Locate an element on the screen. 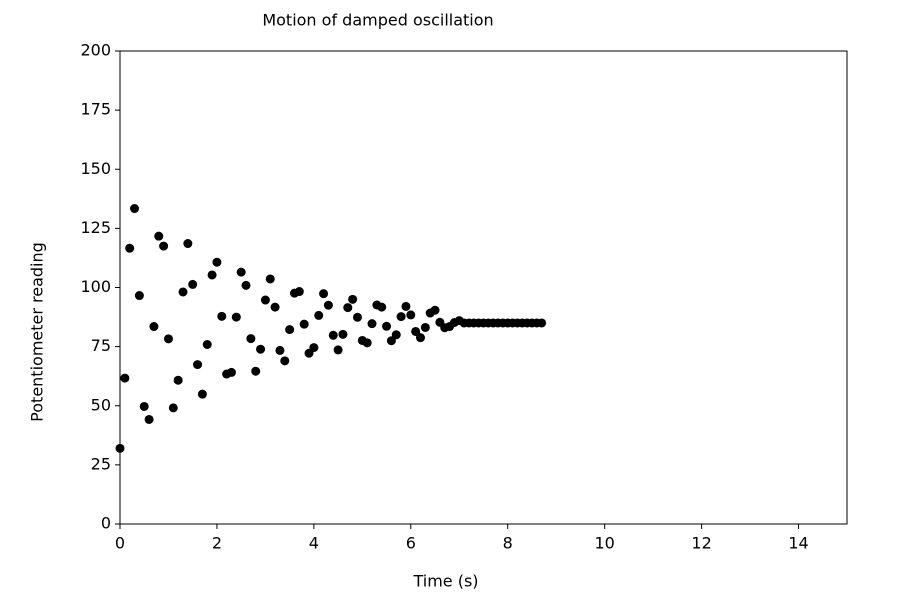 The height and width of the screenshot is (613, 903). y-axis-label: Potentiometer reading is located at coordinates (37, 332).